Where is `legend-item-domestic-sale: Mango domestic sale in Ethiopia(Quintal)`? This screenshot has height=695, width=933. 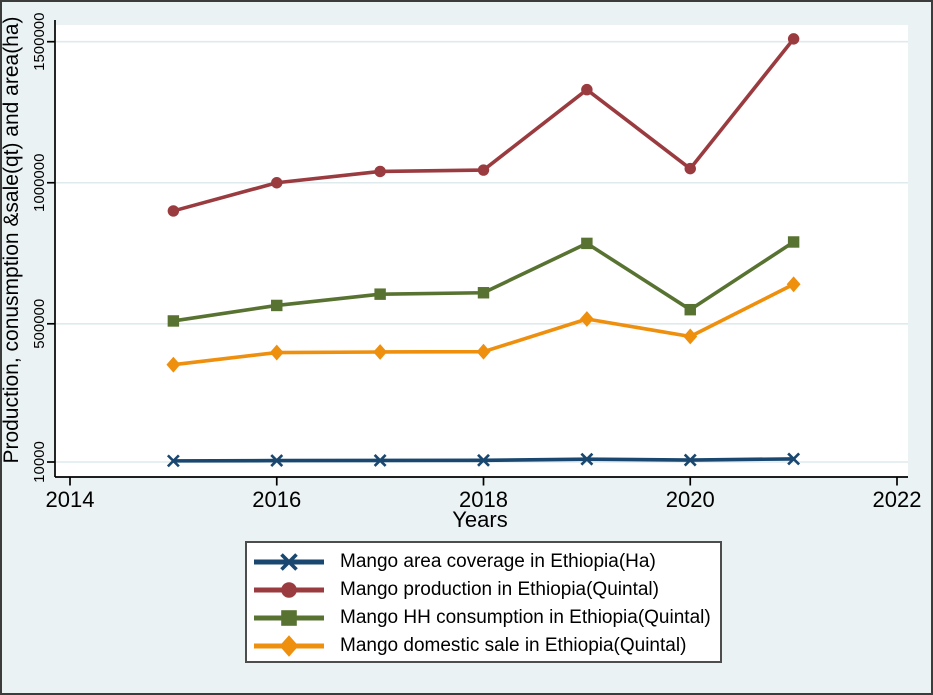
legend-item-domestic-sale: Mango domestic sale in Ethiopia(Quintal) is located at coordinates (483, 646).